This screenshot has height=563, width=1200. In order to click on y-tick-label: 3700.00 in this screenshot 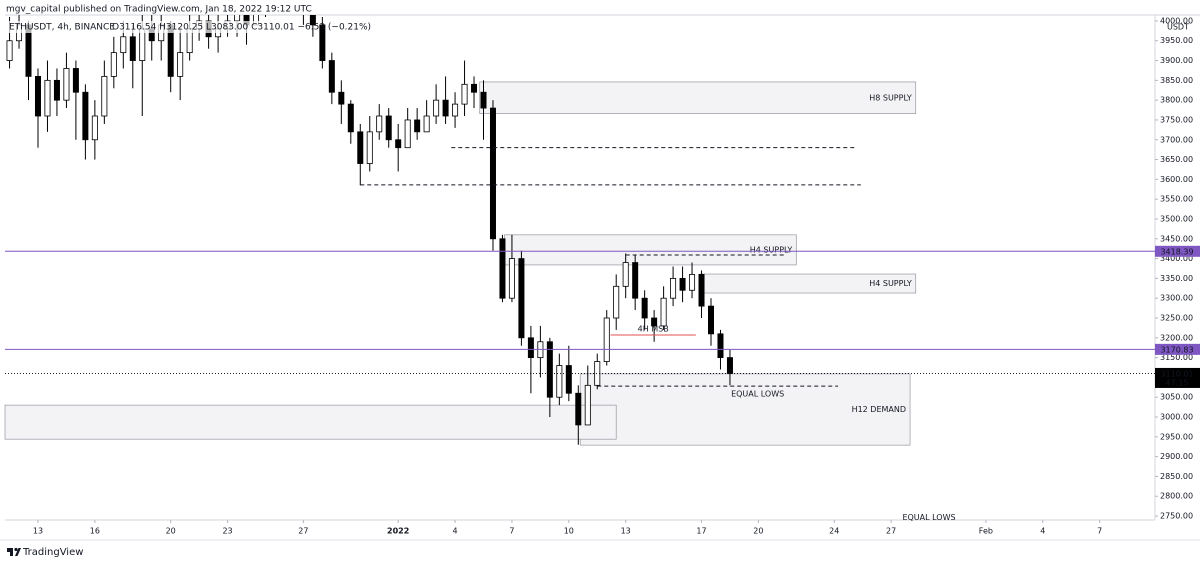, I will do `click(1176, 139)`.